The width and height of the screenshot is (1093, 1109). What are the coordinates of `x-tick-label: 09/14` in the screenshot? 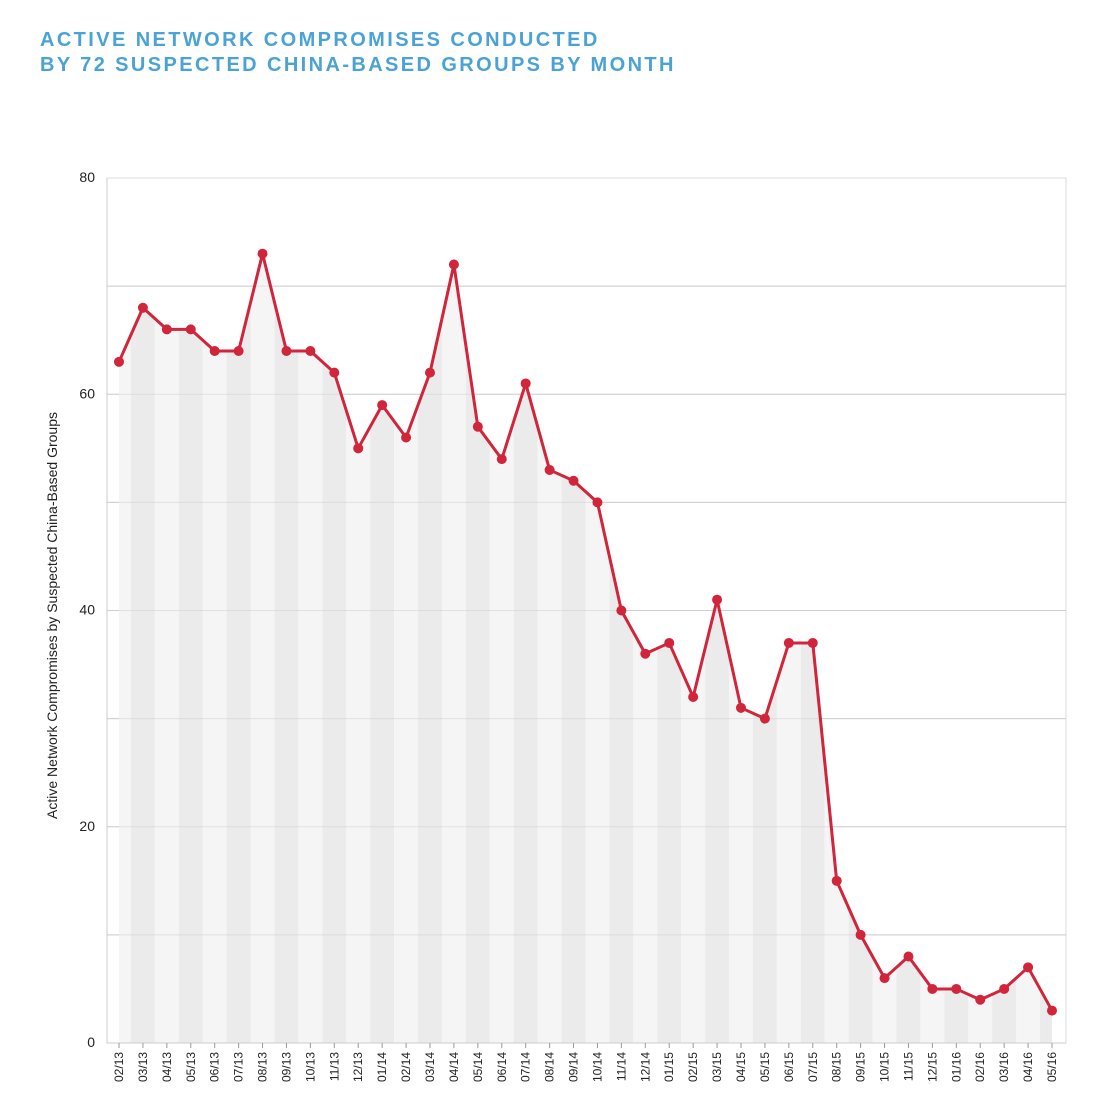 It's located at (574, 1067).